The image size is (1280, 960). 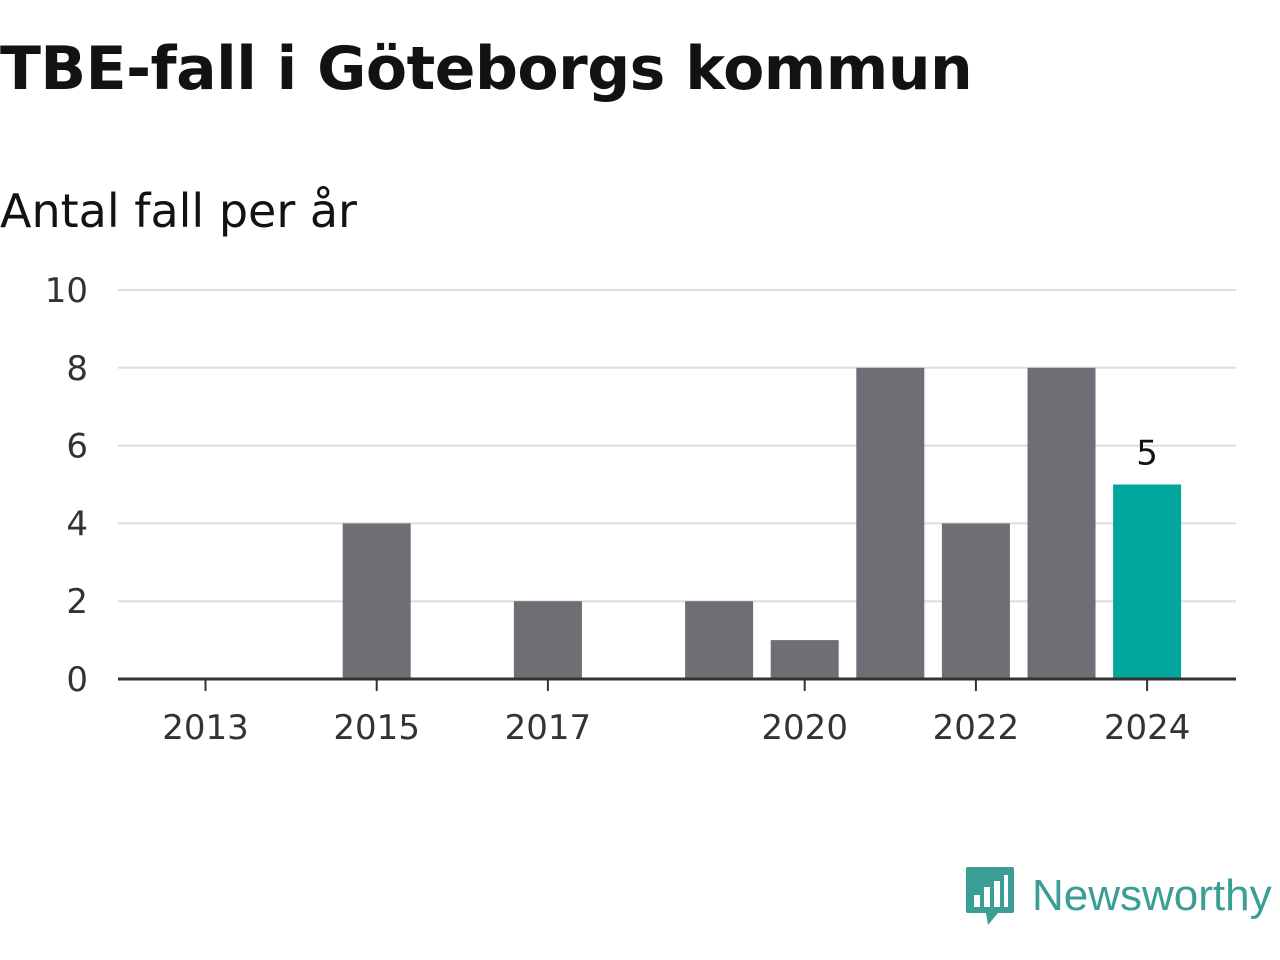 I want to click on x-tick-label: 2024, so click(x=1147, y=728).